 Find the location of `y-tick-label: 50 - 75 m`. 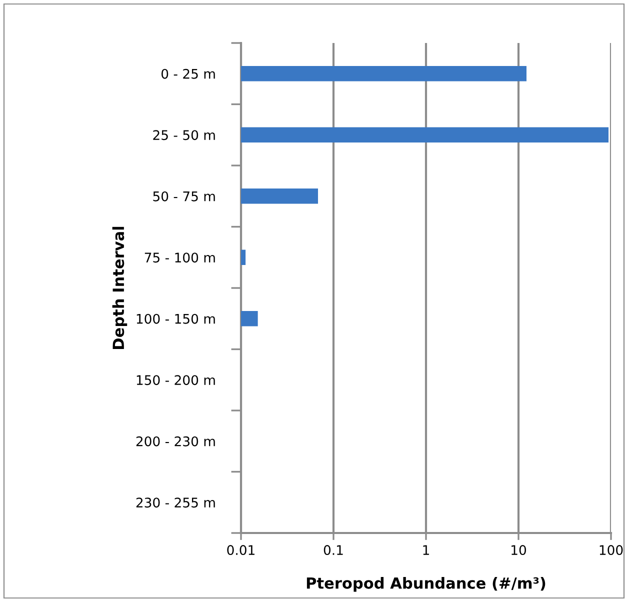

y-tick-label: 50 - 75 m is located at coordinates (184, 196).